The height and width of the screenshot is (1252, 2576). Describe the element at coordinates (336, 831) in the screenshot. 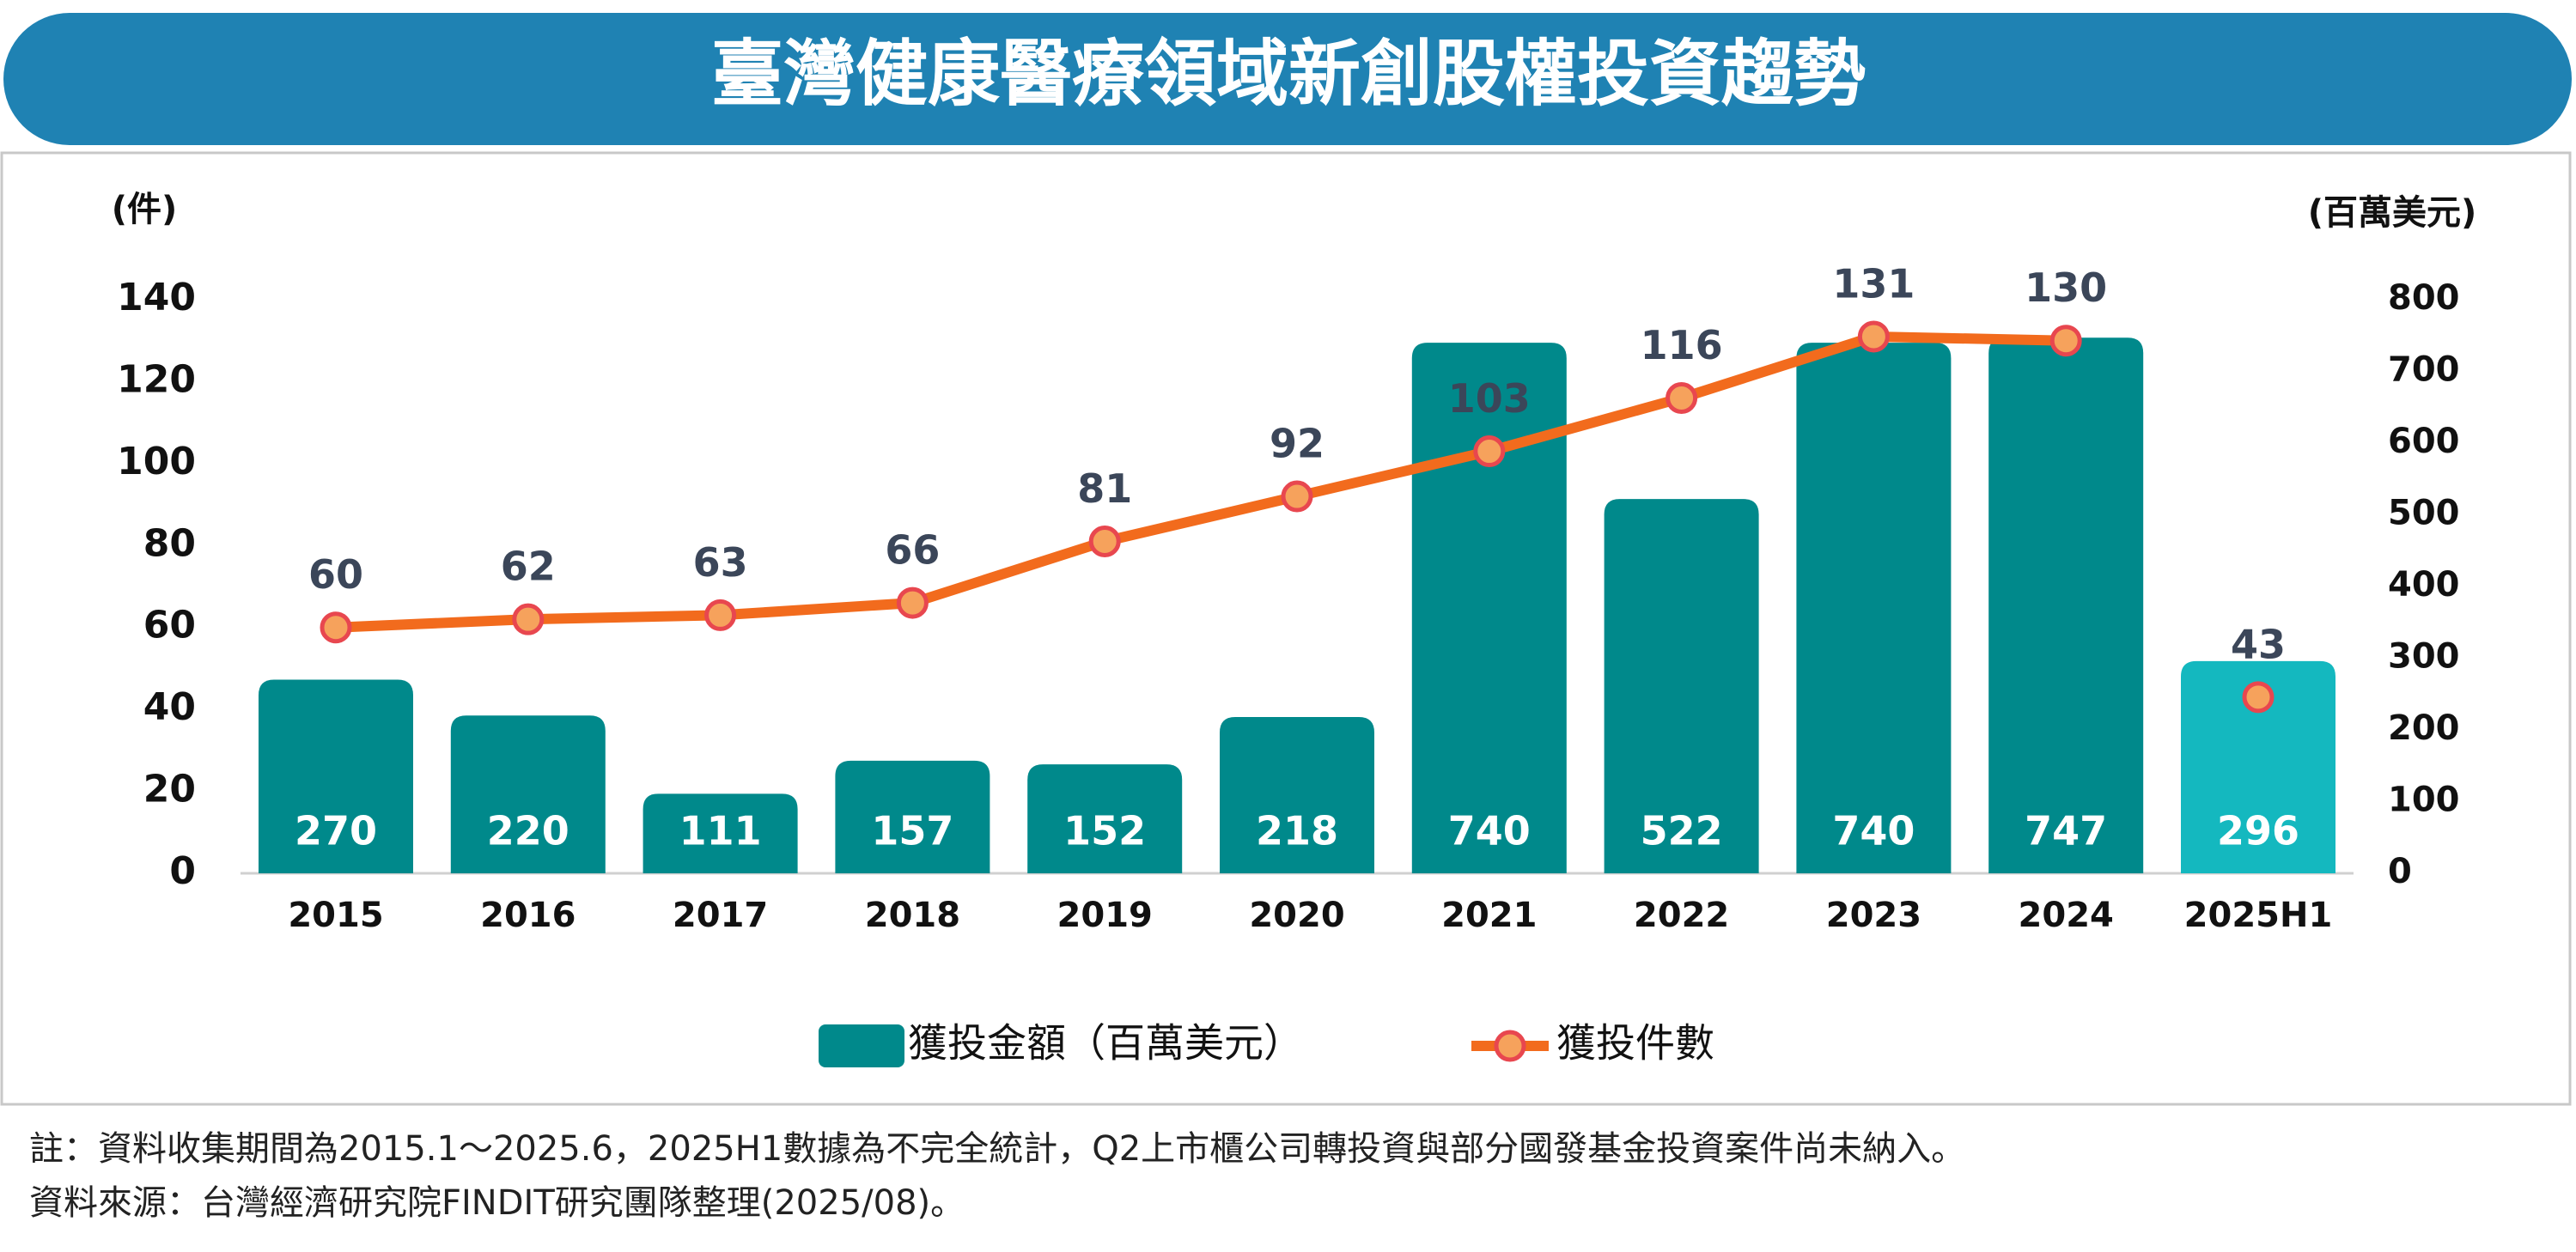

I see `bar-value-label: 270` at that location.